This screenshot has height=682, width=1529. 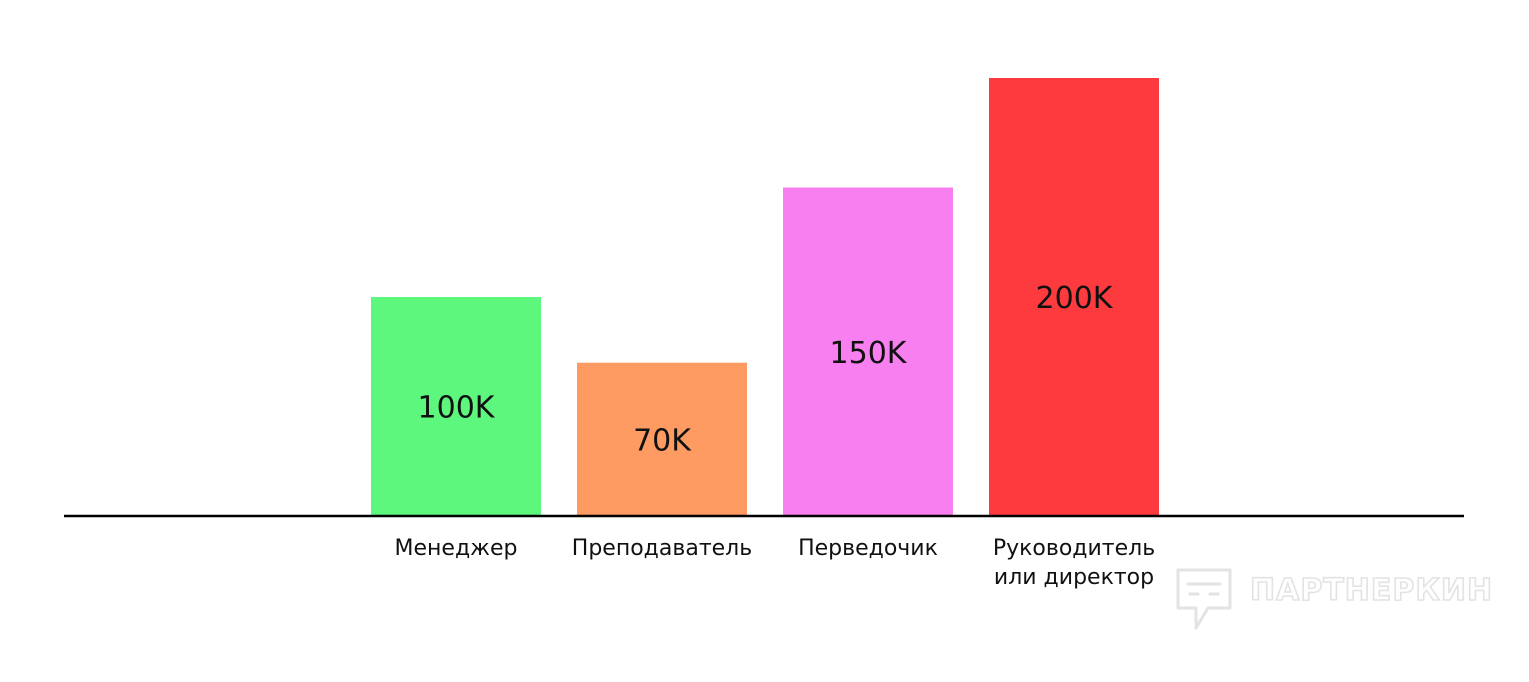 What do you see at coordinates (1074, 577) in the screenshot?
I see `category-label-line: или директор` at bounding box center [1074, 577].